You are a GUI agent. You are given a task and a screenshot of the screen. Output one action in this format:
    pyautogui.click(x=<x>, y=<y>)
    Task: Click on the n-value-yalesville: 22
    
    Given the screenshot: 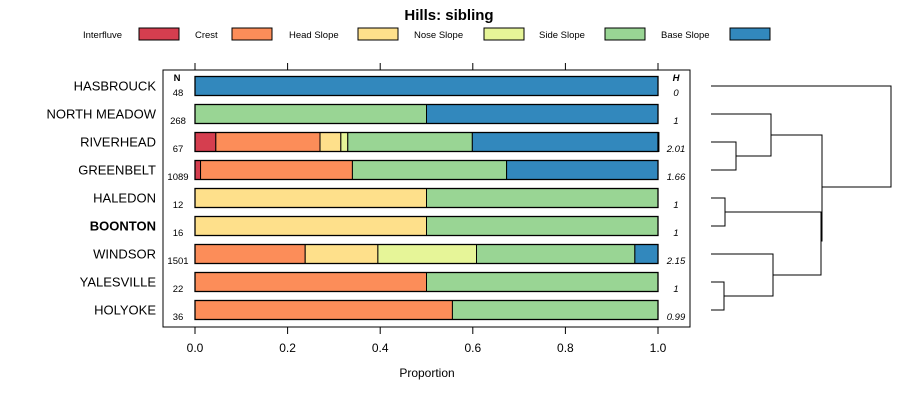 What is the action you would take?
    pyautogui.click(x=178, y=289)
    